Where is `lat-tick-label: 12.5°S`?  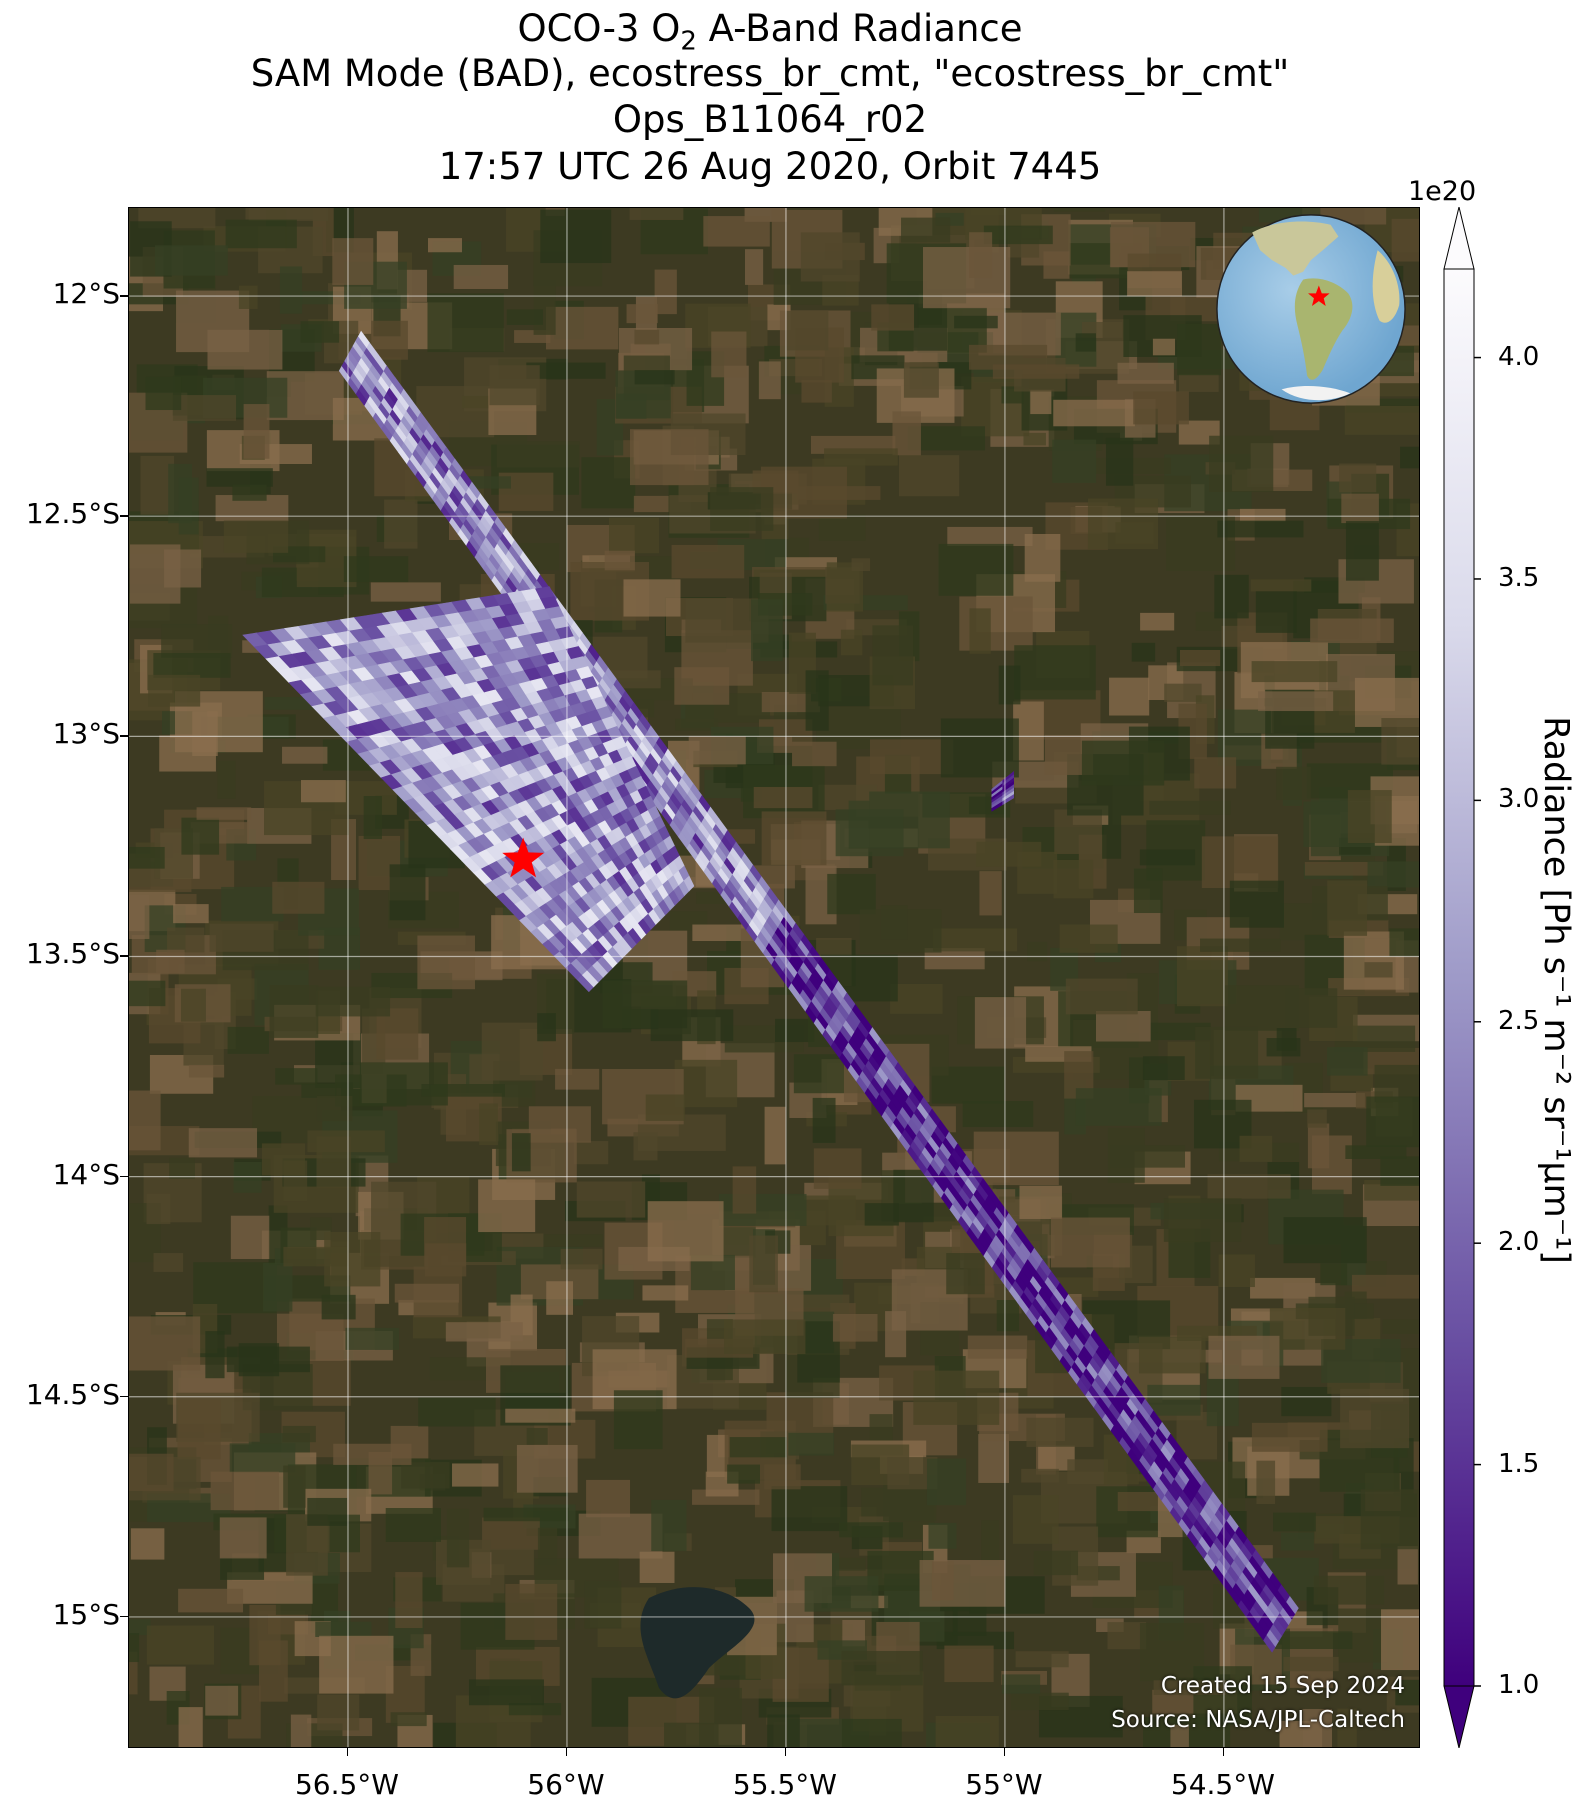
lat-tick-label: 12.5°S is located at coordinates (72, 514).